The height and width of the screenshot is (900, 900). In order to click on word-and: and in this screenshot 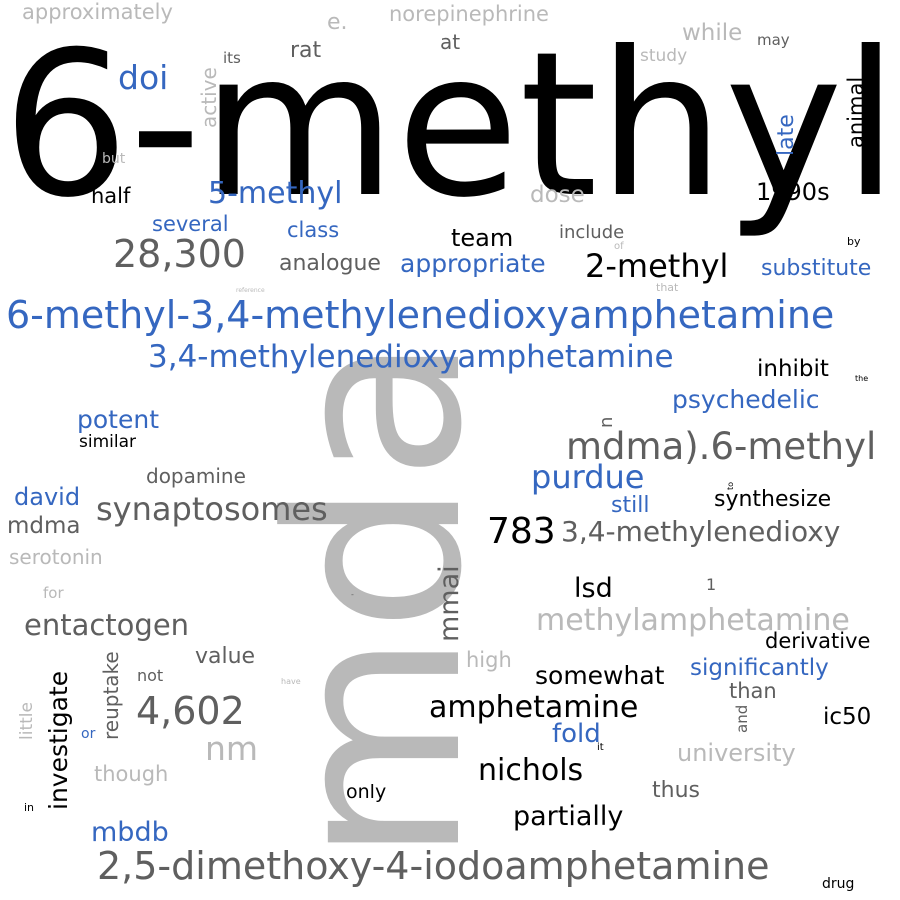, I will do `click(742, 718)`.